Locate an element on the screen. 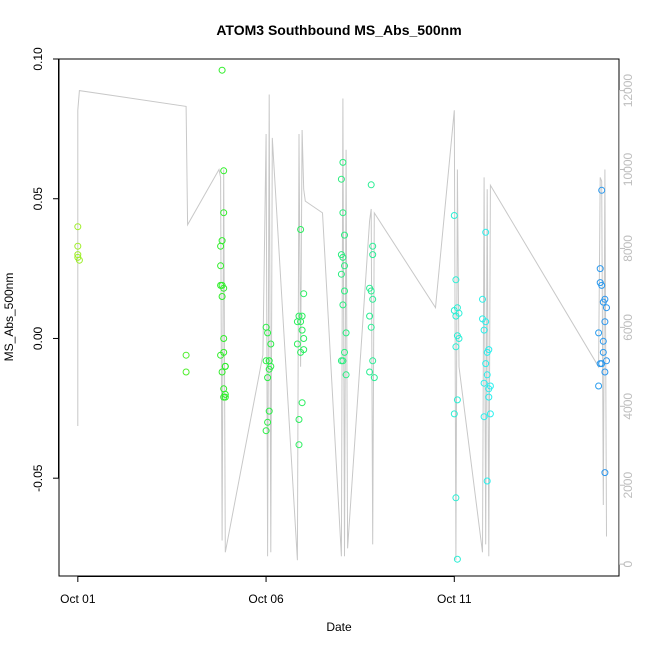 This screenshot has height=650, width=650. x-tick-label: Oct 01 is located at coordinates (78, 599).